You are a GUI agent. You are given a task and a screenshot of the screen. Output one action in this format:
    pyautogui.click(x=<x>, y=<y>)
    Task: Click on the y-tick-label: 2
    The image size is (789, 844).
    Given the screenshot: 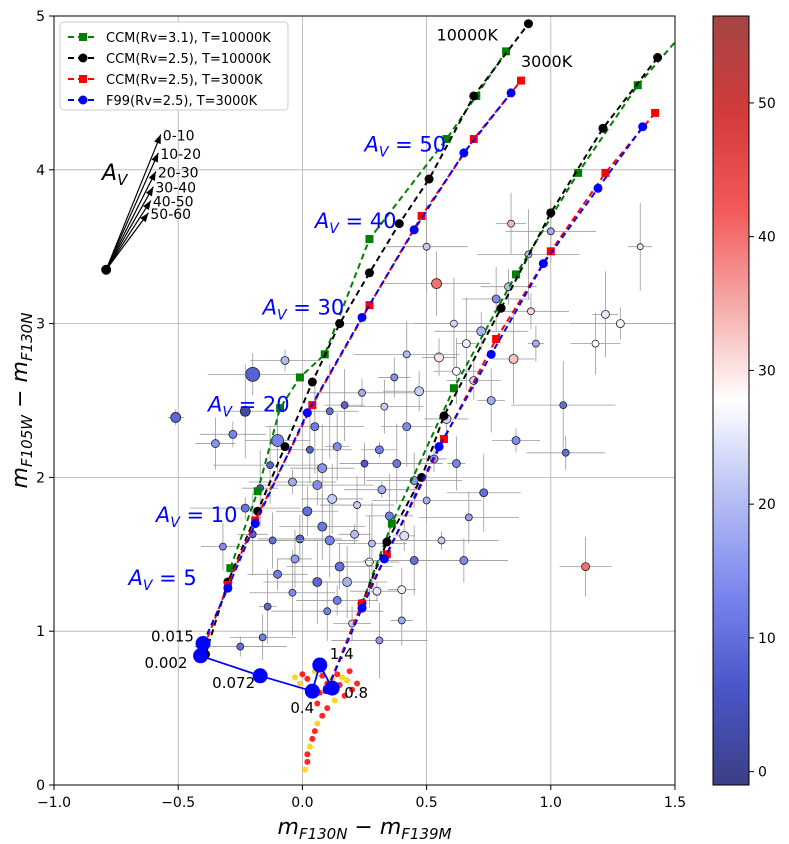 What is the action you would take?
    pyautogui.click(x=40, y=478)
    